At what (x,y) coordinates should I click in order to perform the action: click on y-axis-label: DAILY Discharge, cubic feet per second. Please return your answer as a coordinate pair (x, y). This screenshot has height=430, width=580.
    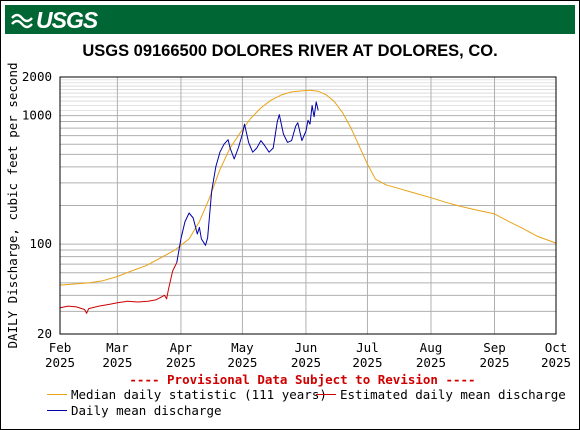
    Looking at the image, I should click on (12, 206).